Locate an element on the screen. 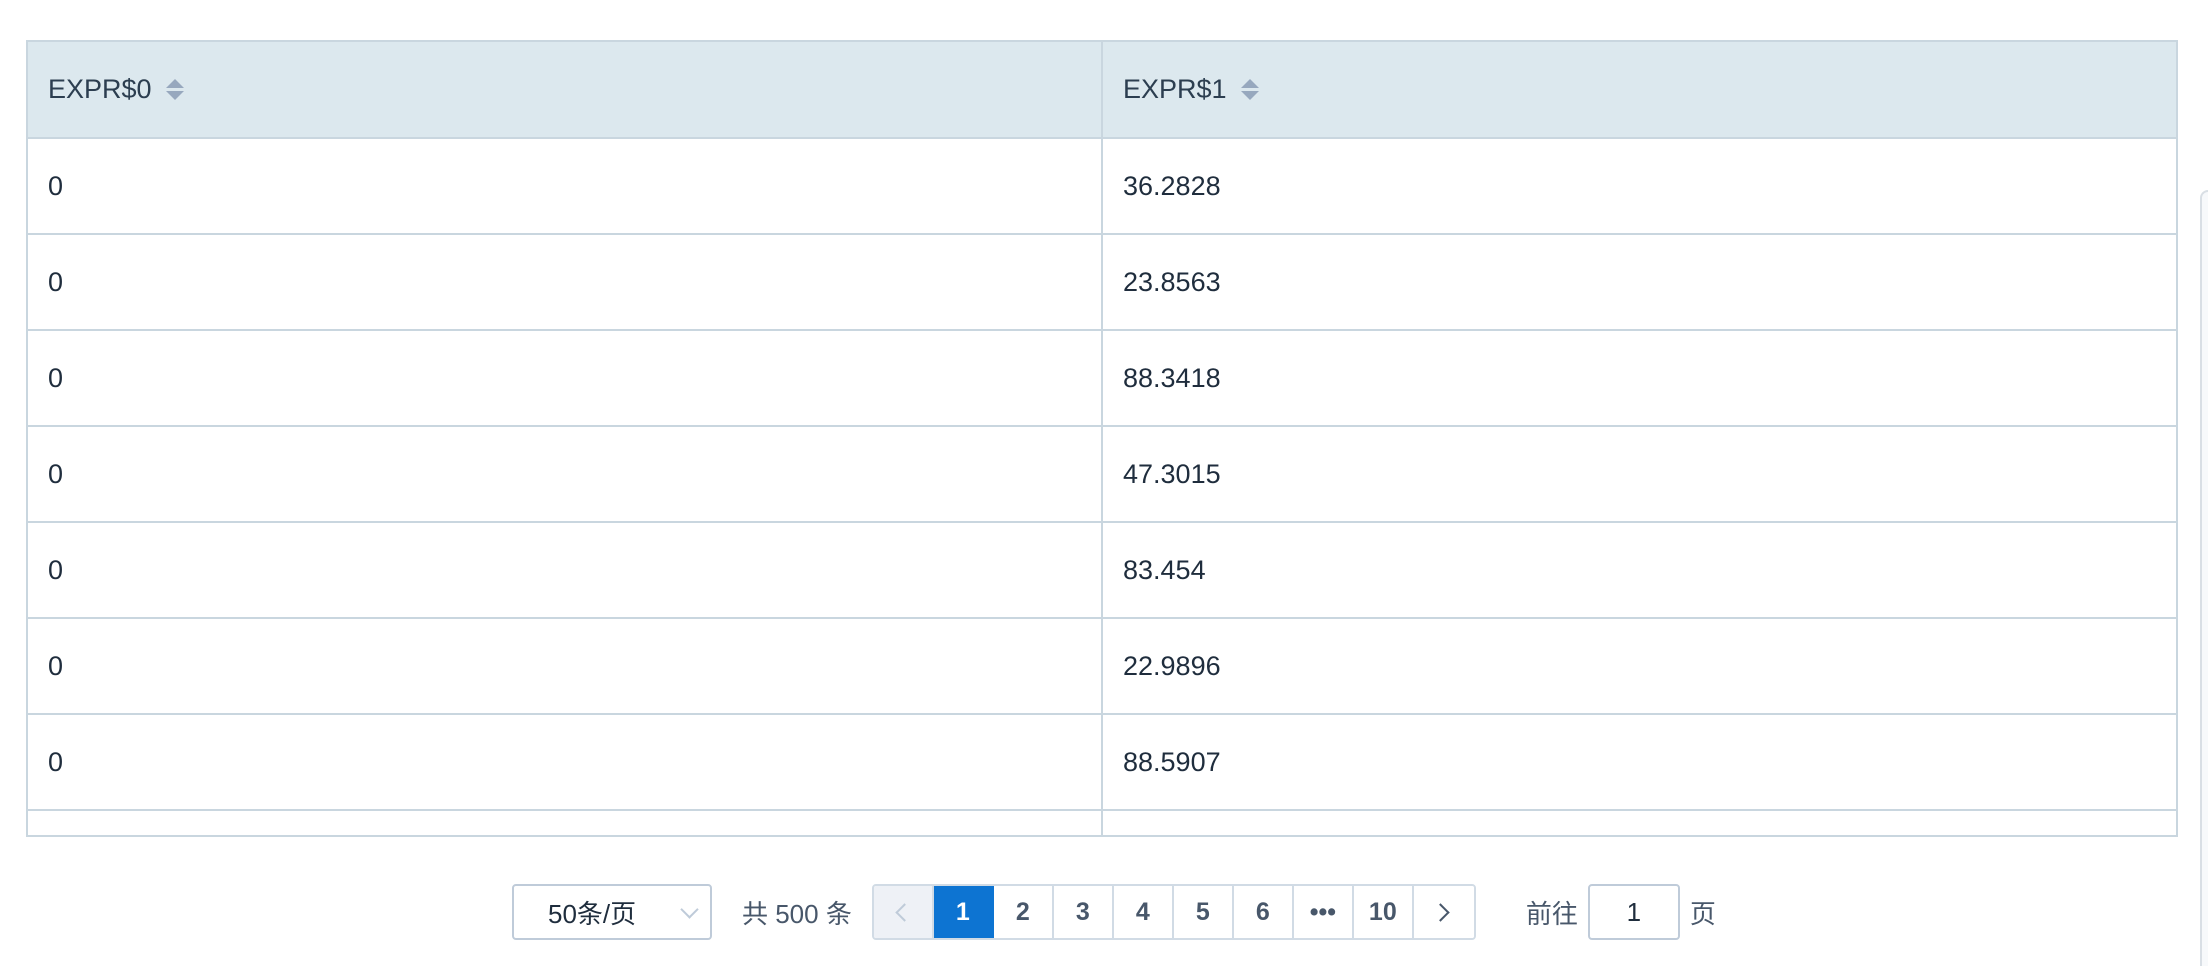 The width and height of the screenshot is (2208, 966). total-count: 共 500 条 is located at coordinates (797, 913).